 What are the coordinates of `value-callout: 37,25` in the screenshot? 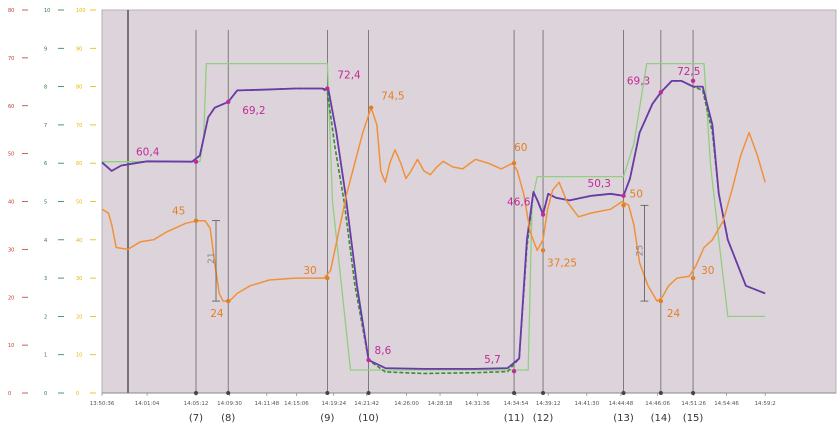 It's located at (562, 263).